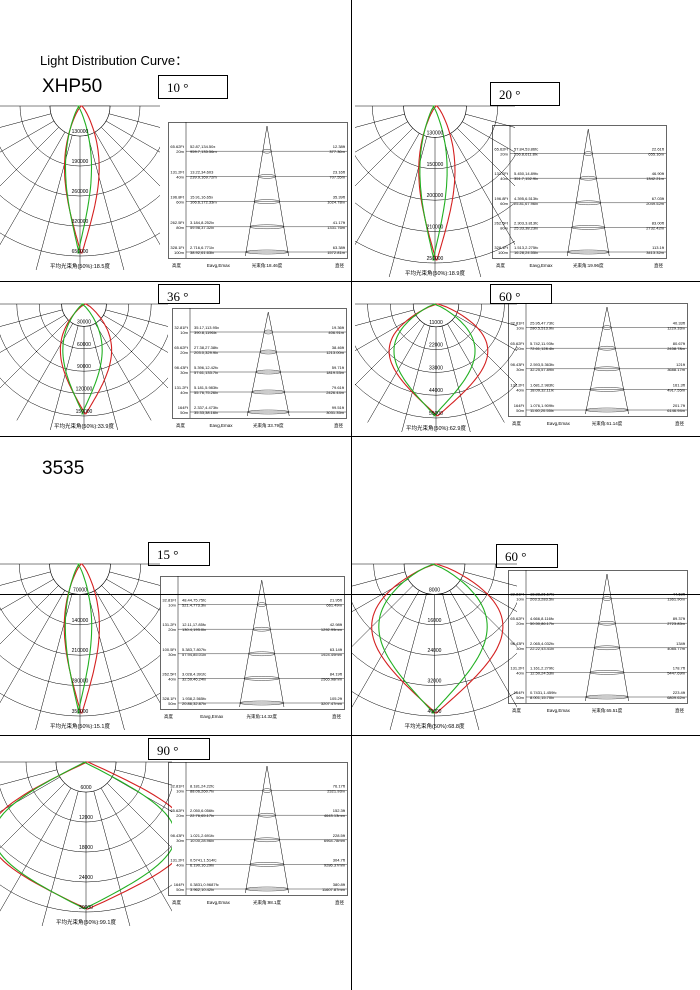 The image size is (700, 990). What do you see at coordinates (82, 359) in the screenshot?
I see `curve-green` at bounding box center [82, 359].